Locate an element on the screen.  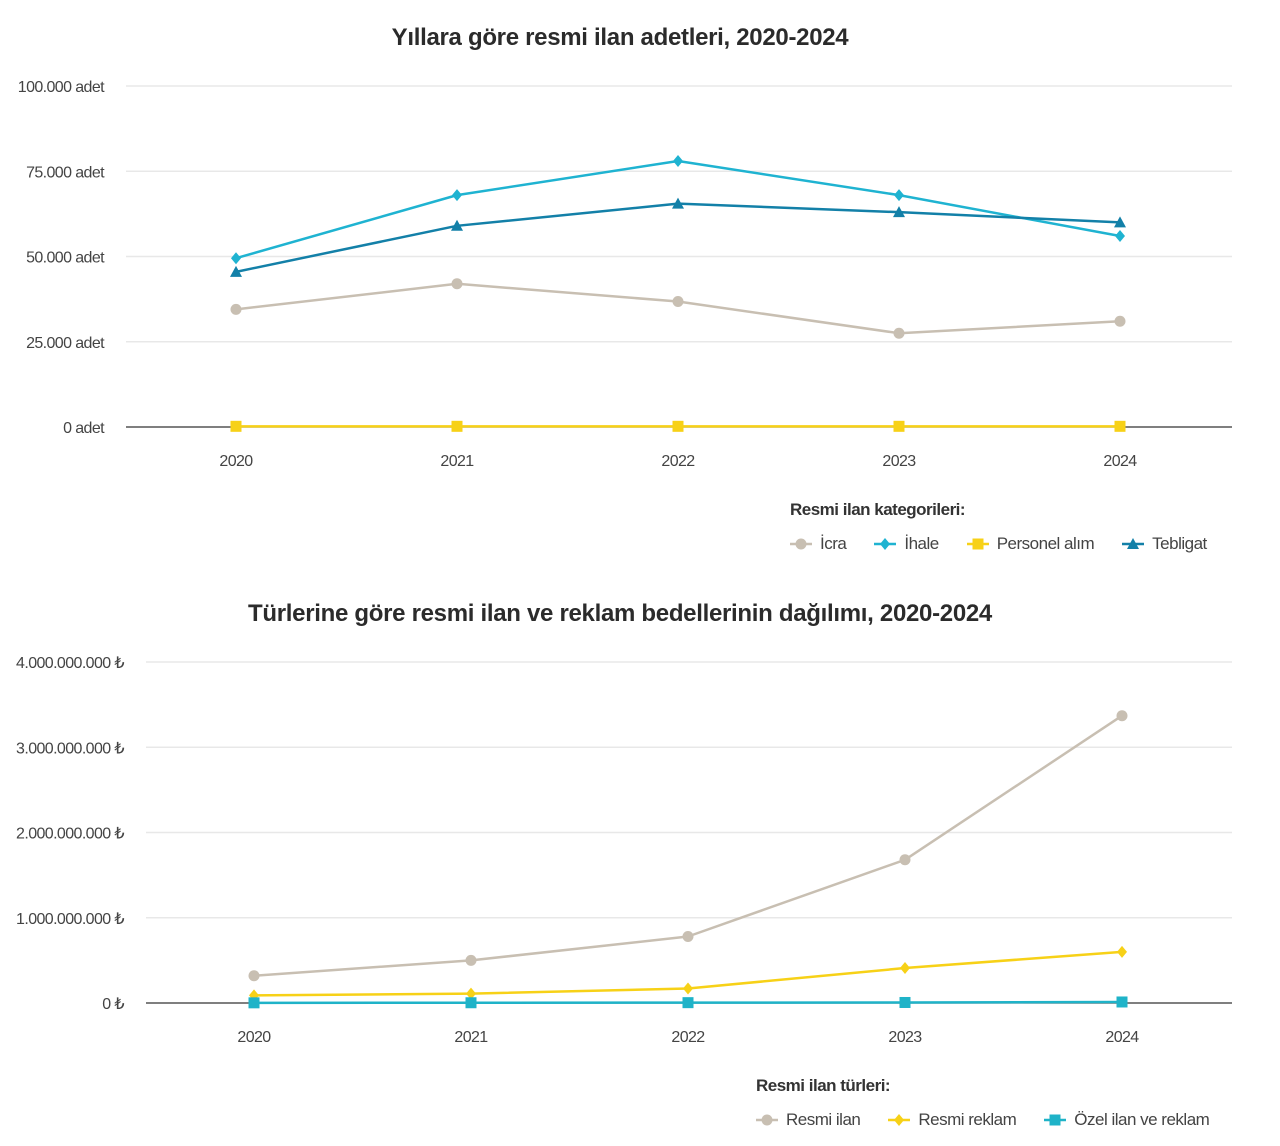
legend-label: Personel alım is located at coordinates (1045, 543).